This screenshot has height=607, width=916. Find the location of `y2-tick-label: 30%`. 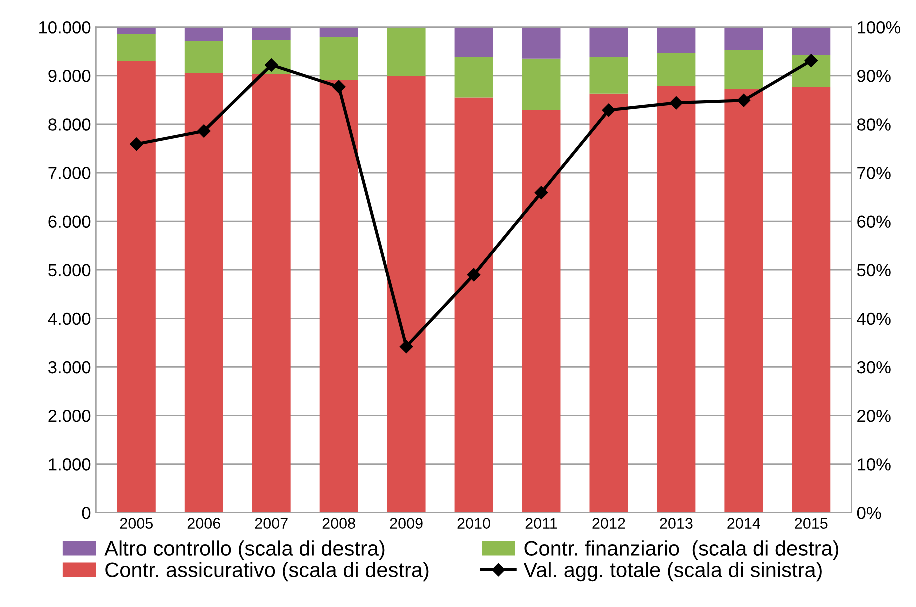

y2-tick-label: 30% is located at coordinates (874, 367).